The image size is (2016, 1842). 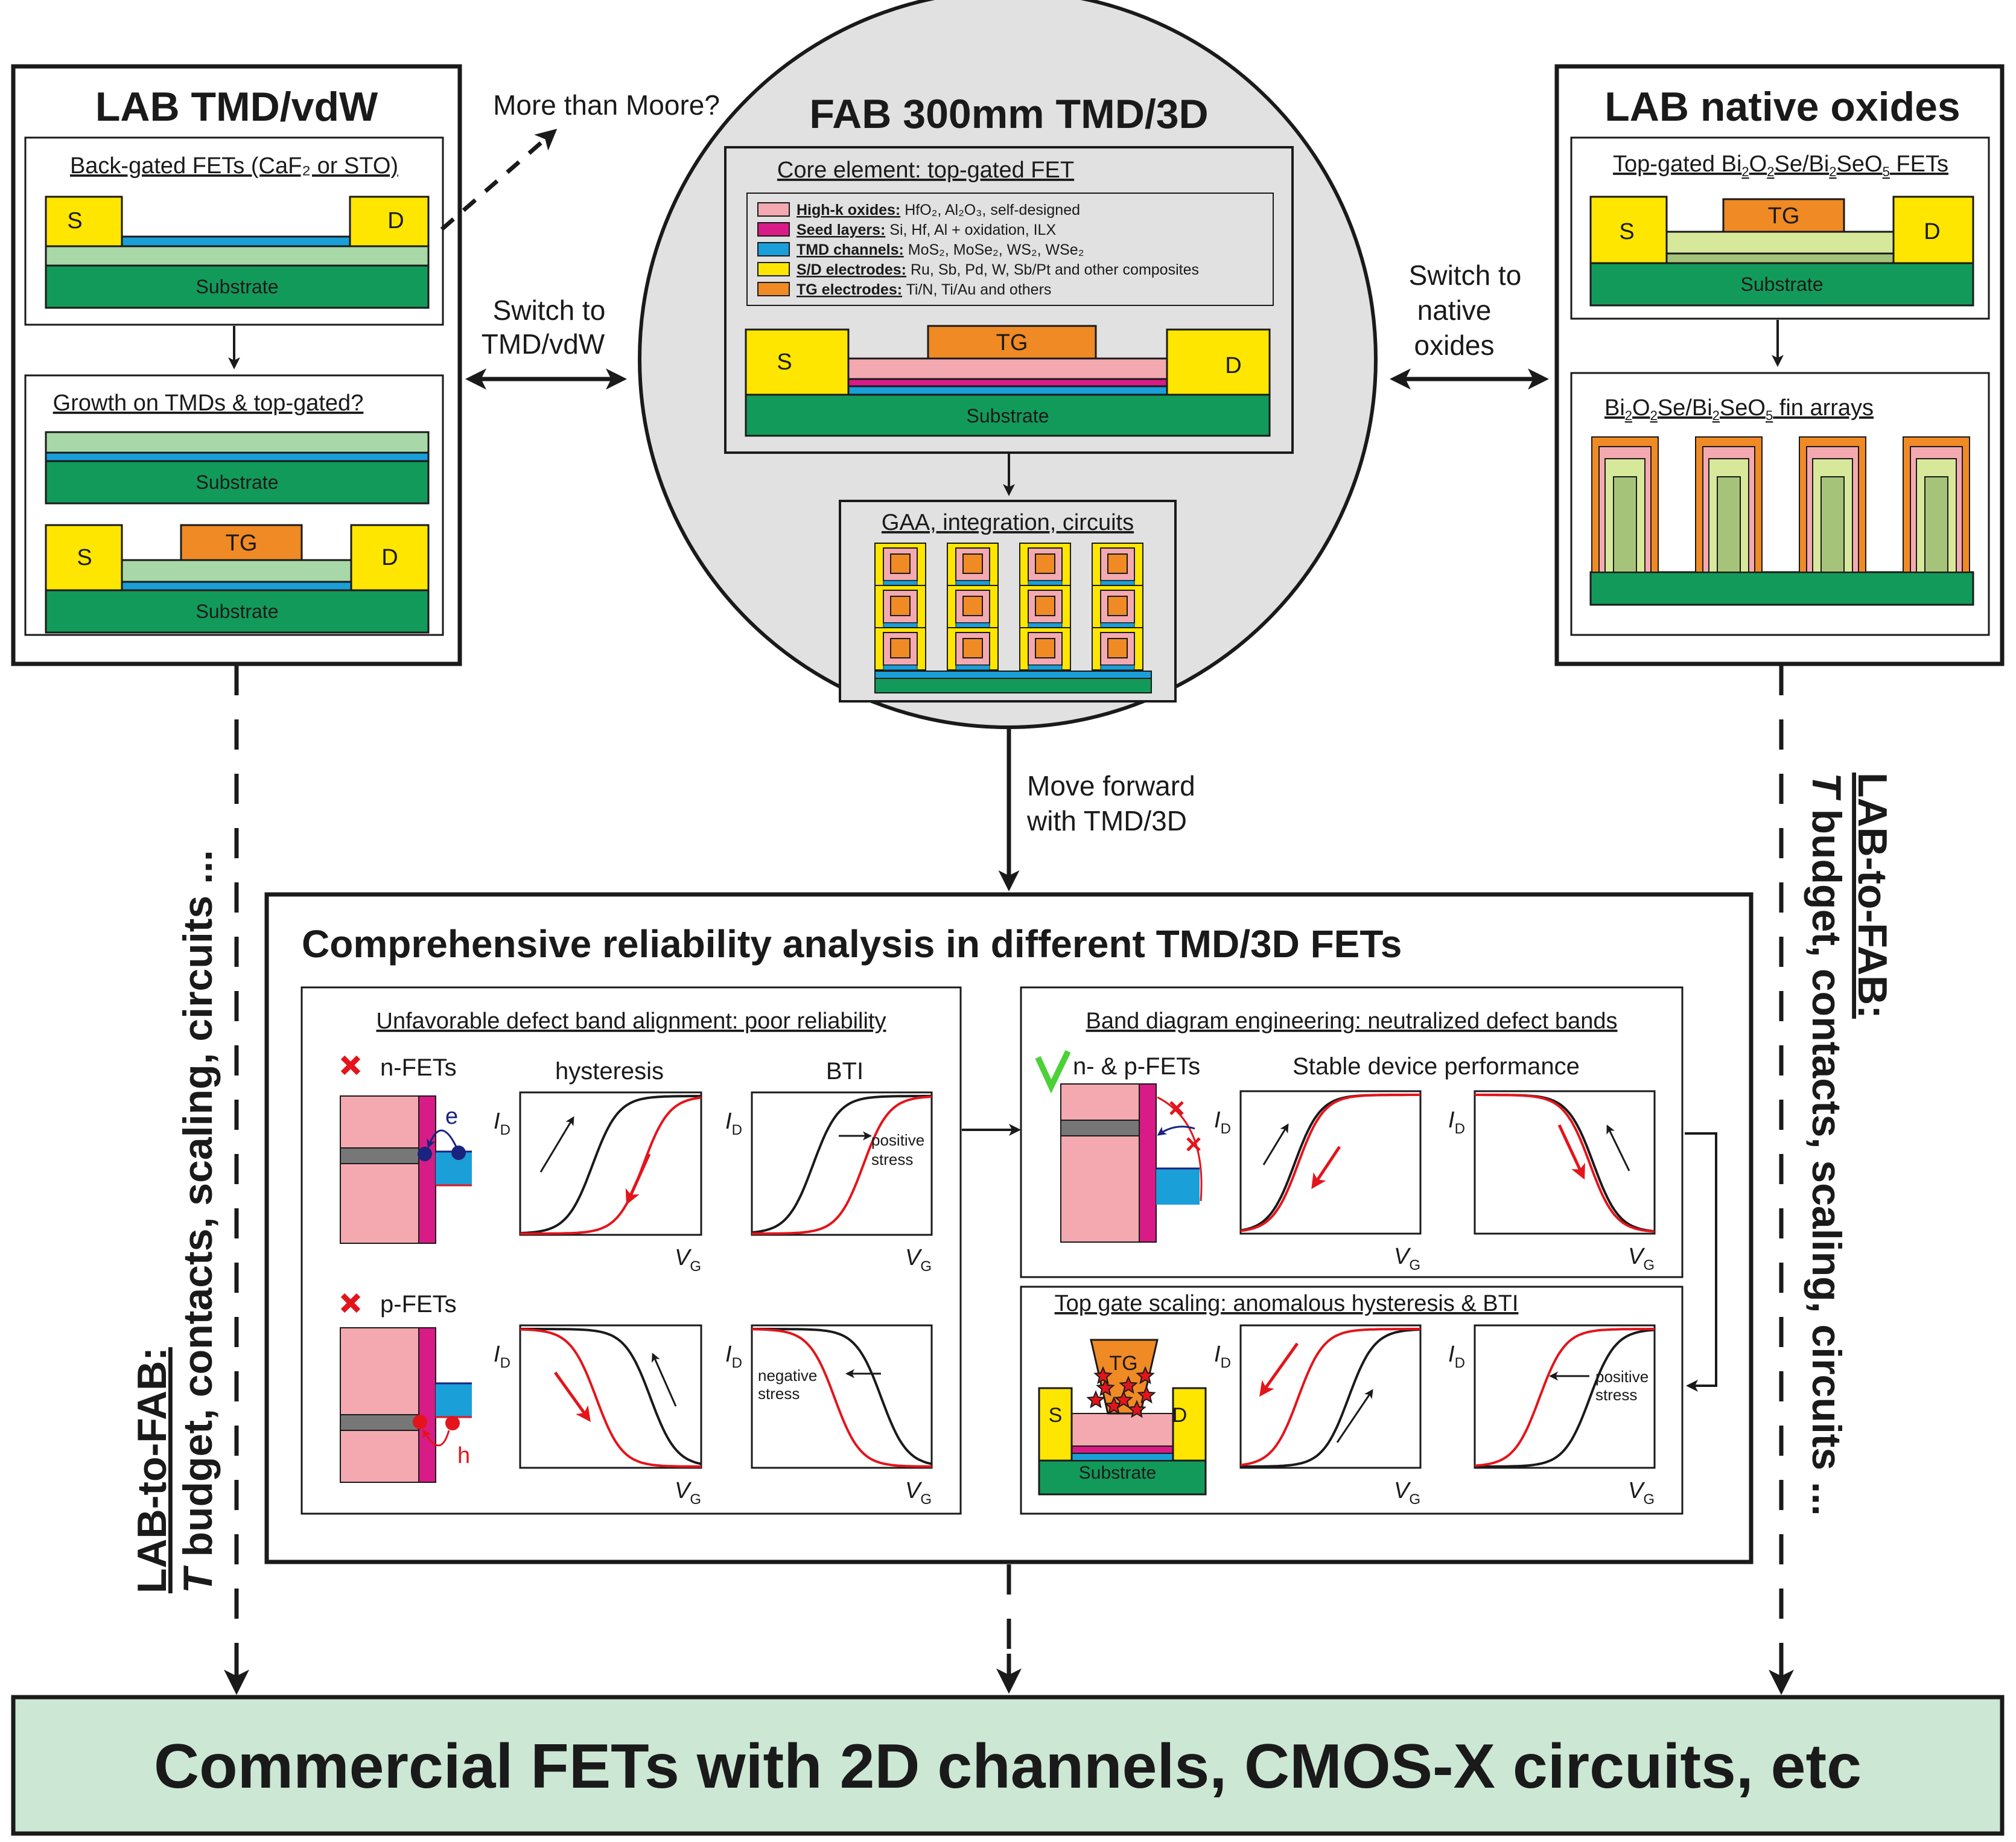 What do you see at coordinates (1111, 785) in the screenshot?
I see `move-forward-label: Move forward` at bounding box center [1111, 785].